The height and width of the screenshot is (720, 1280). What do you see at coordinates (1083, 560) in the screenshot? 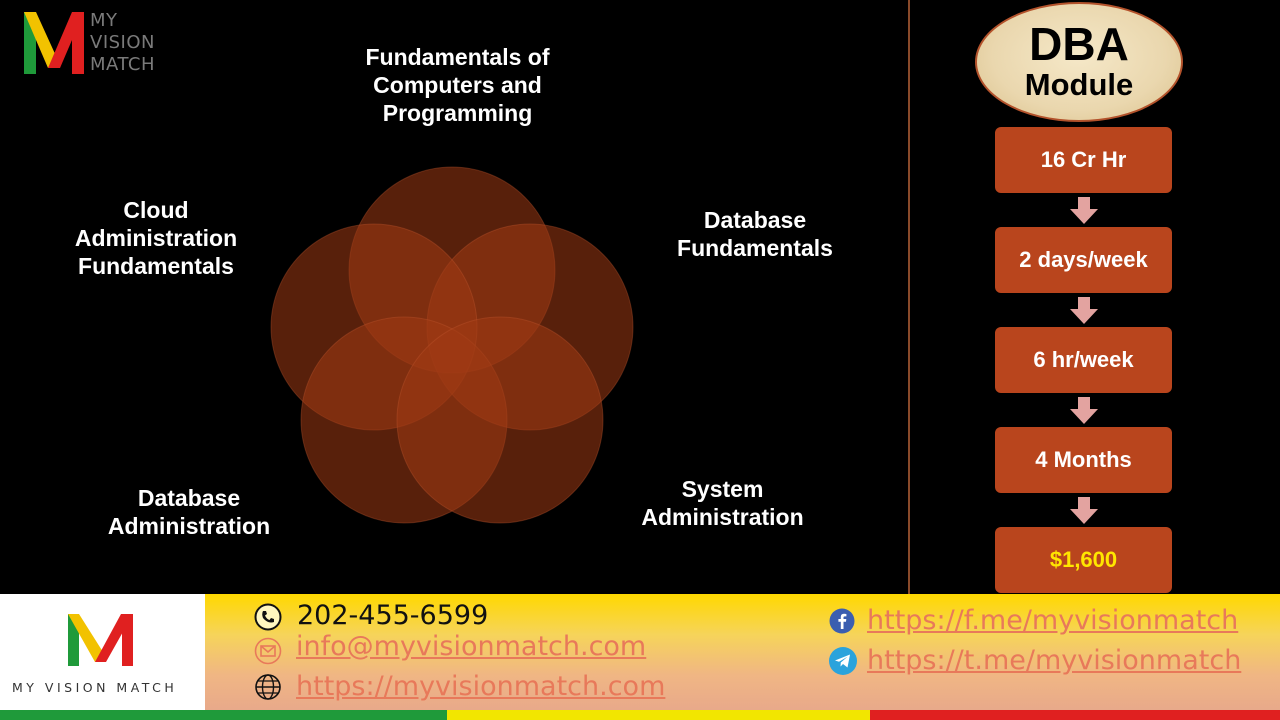
I see `price-box: $1,600` at bounding box center [1083, 560].